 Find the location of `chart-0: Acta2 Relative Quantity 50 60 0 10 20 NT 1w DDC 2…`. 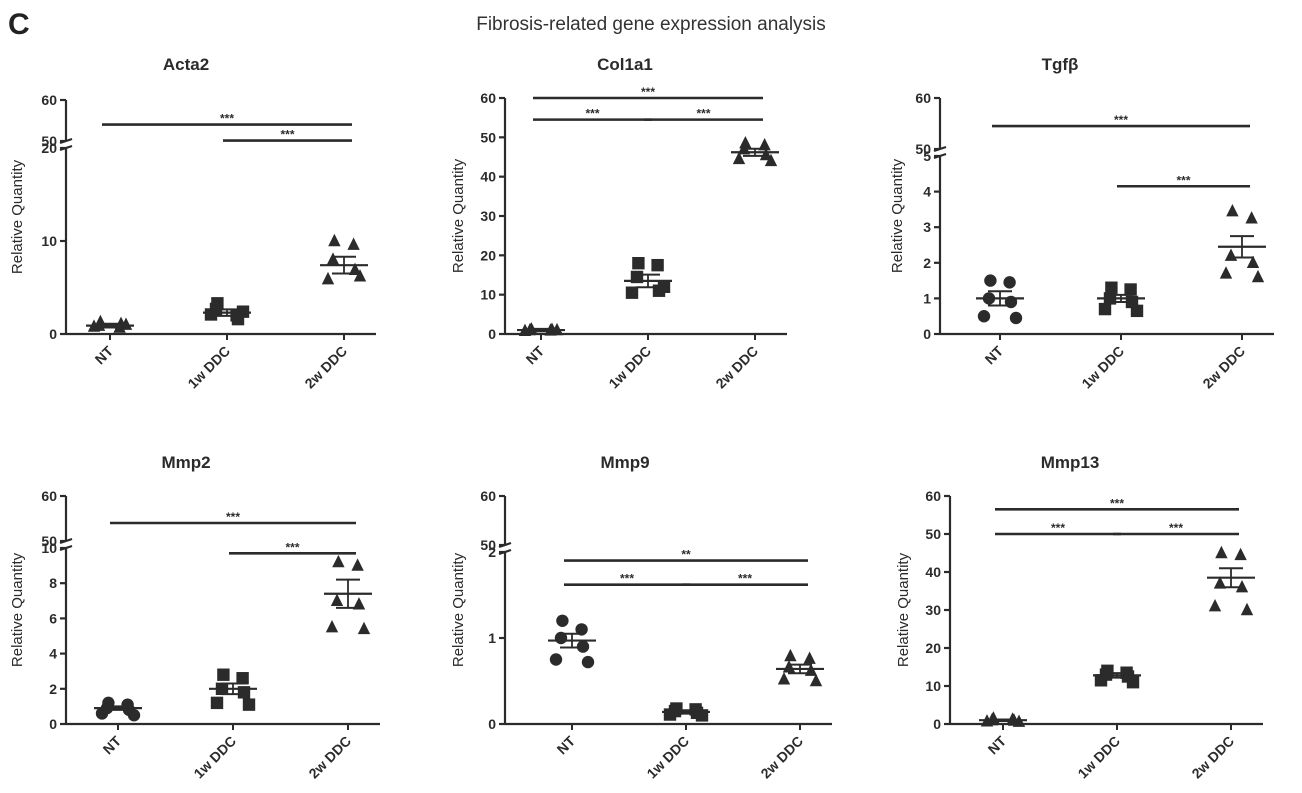

chart-0: Acta2 Relative Quantity 50 60 0 10 20 NT 1w DDC 2… is located at coordinates (192, 223).